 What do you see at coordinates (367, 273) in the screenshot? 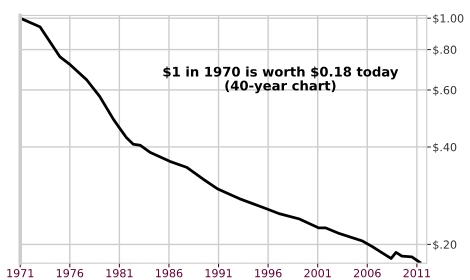
I see `x-tick-label: 2006` at bounding box center [367, 273].